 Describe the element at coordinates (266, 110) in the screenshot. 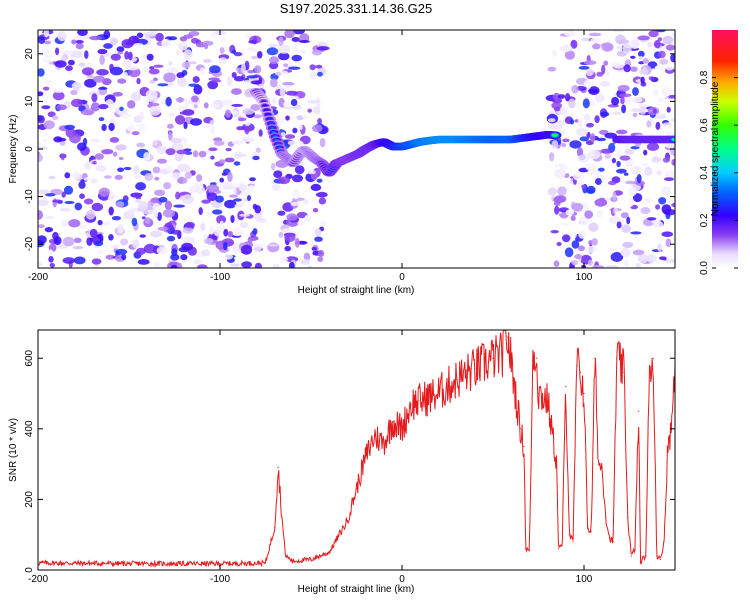

I see `ridge-mark` at that location.